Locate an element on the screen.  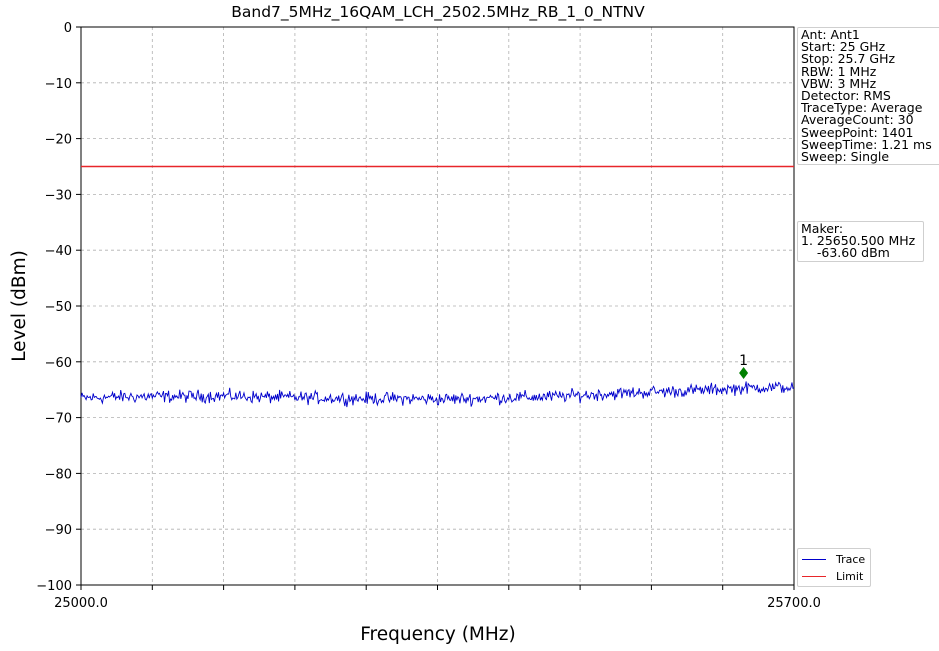
legend-item-trace: Trace is located at coordinates (833, 559).